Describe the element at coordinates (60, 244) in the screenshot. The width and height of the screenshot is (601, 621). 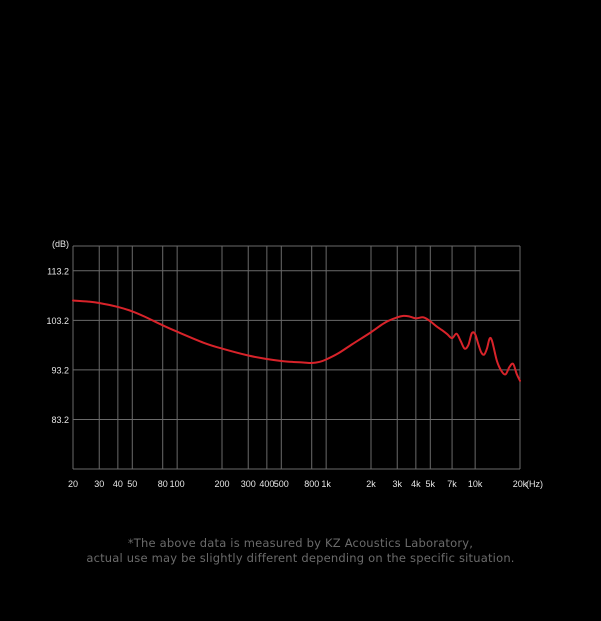
I see `y-unit-label: (dB)` at that location.